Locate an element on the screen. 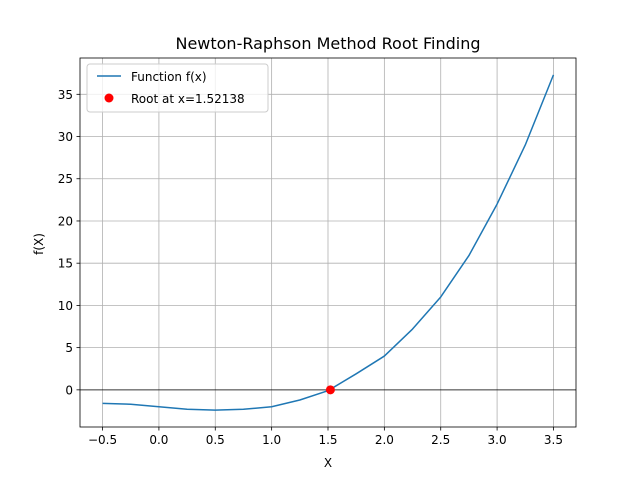 This screenshot has width=640, height=480. x-tick-label: 3.5 is located at coordinates (553, 440).